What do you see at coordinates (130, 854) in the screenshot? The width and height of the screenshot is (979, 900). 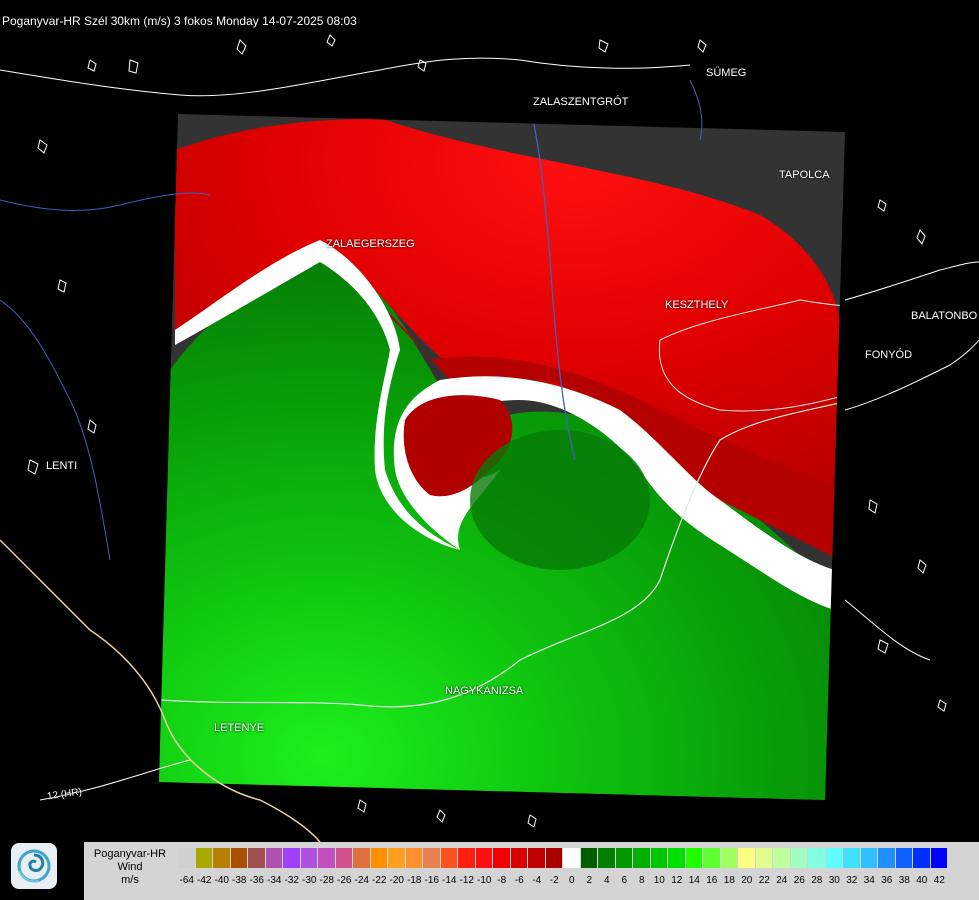 I see `legend-source: Poganyvar-HR` at bounding box center [130, 854].